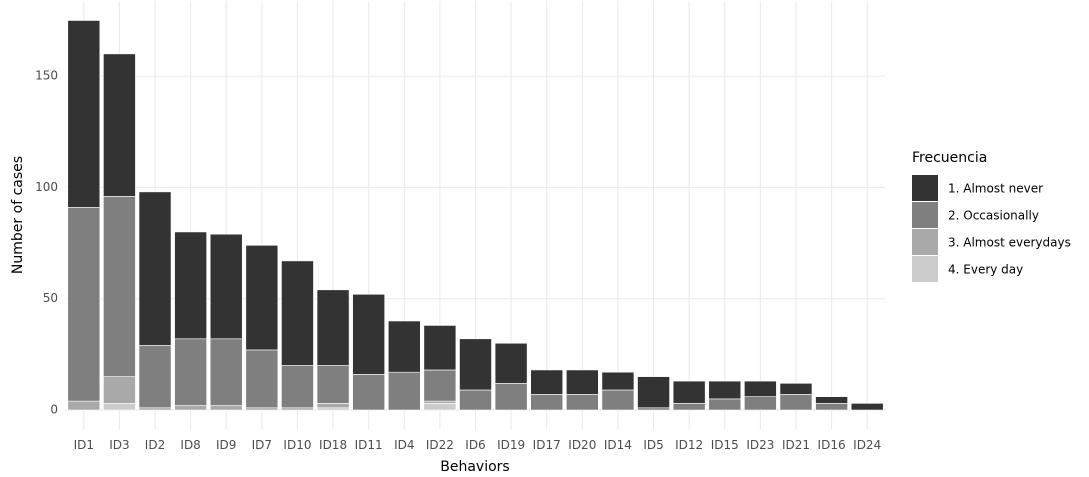 Image resolution: width=1089 pixels, height=477 pixels. I want to click on x-tick-label: ID1, so click(84, 445).